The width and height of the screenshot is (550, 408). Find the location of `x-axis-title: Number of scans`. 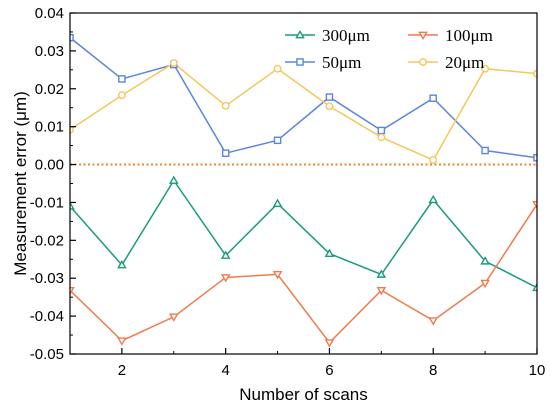

x-axis-title: Number of scans is located at coordinates (303, 394).